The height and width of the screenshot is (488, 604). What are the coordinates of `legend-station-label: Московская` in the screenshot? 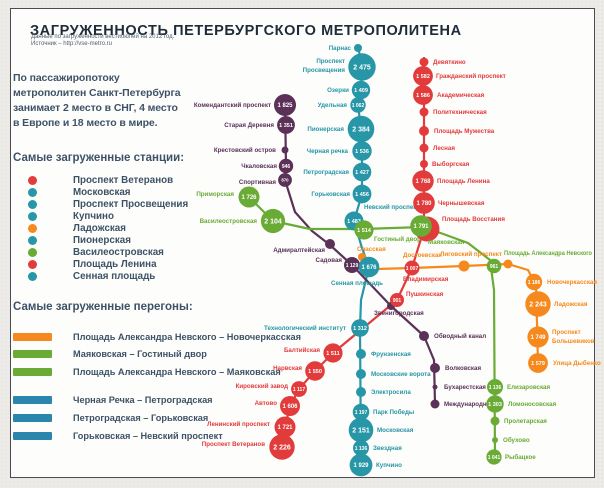 It's located at (102, 192).